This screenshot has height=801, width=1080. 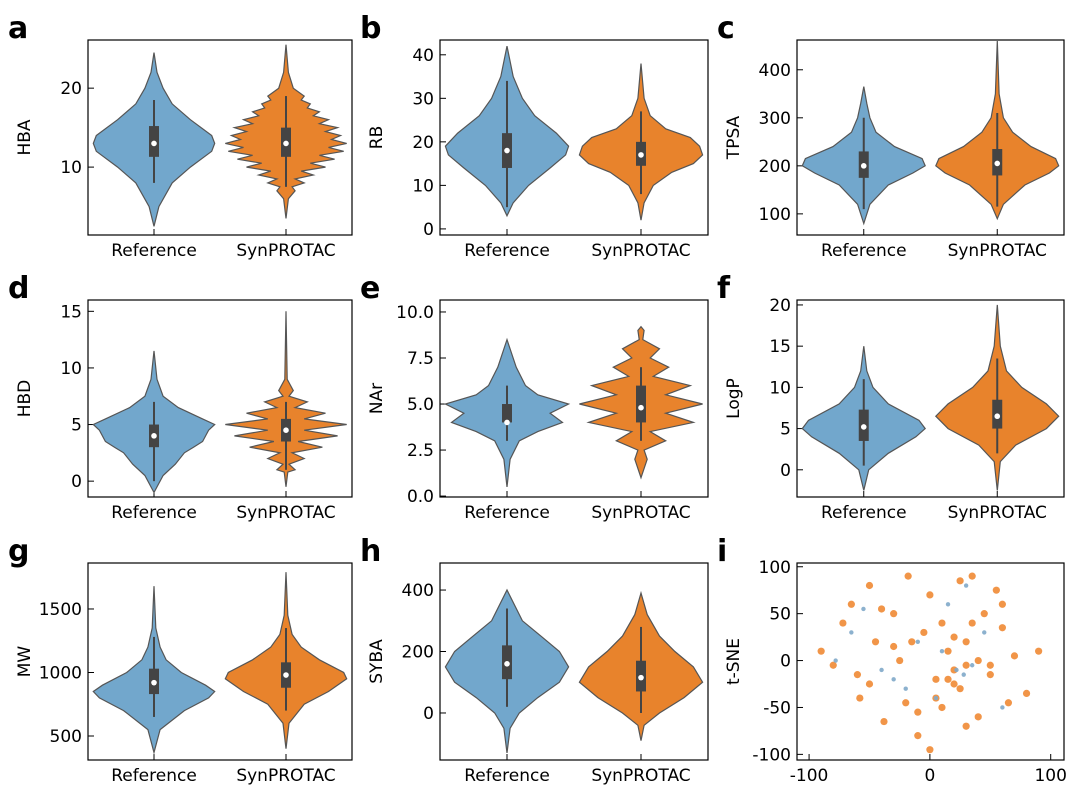 What do you see at coordinates (66, 737) in the screenshot?
I see `y-tick-label: 500` at bounding box center [66, 737].